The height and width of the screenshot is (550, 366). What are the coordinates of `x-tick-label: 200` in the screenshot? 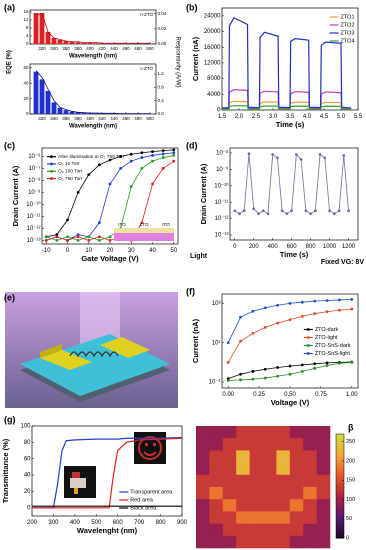 It's located at (254, 247).